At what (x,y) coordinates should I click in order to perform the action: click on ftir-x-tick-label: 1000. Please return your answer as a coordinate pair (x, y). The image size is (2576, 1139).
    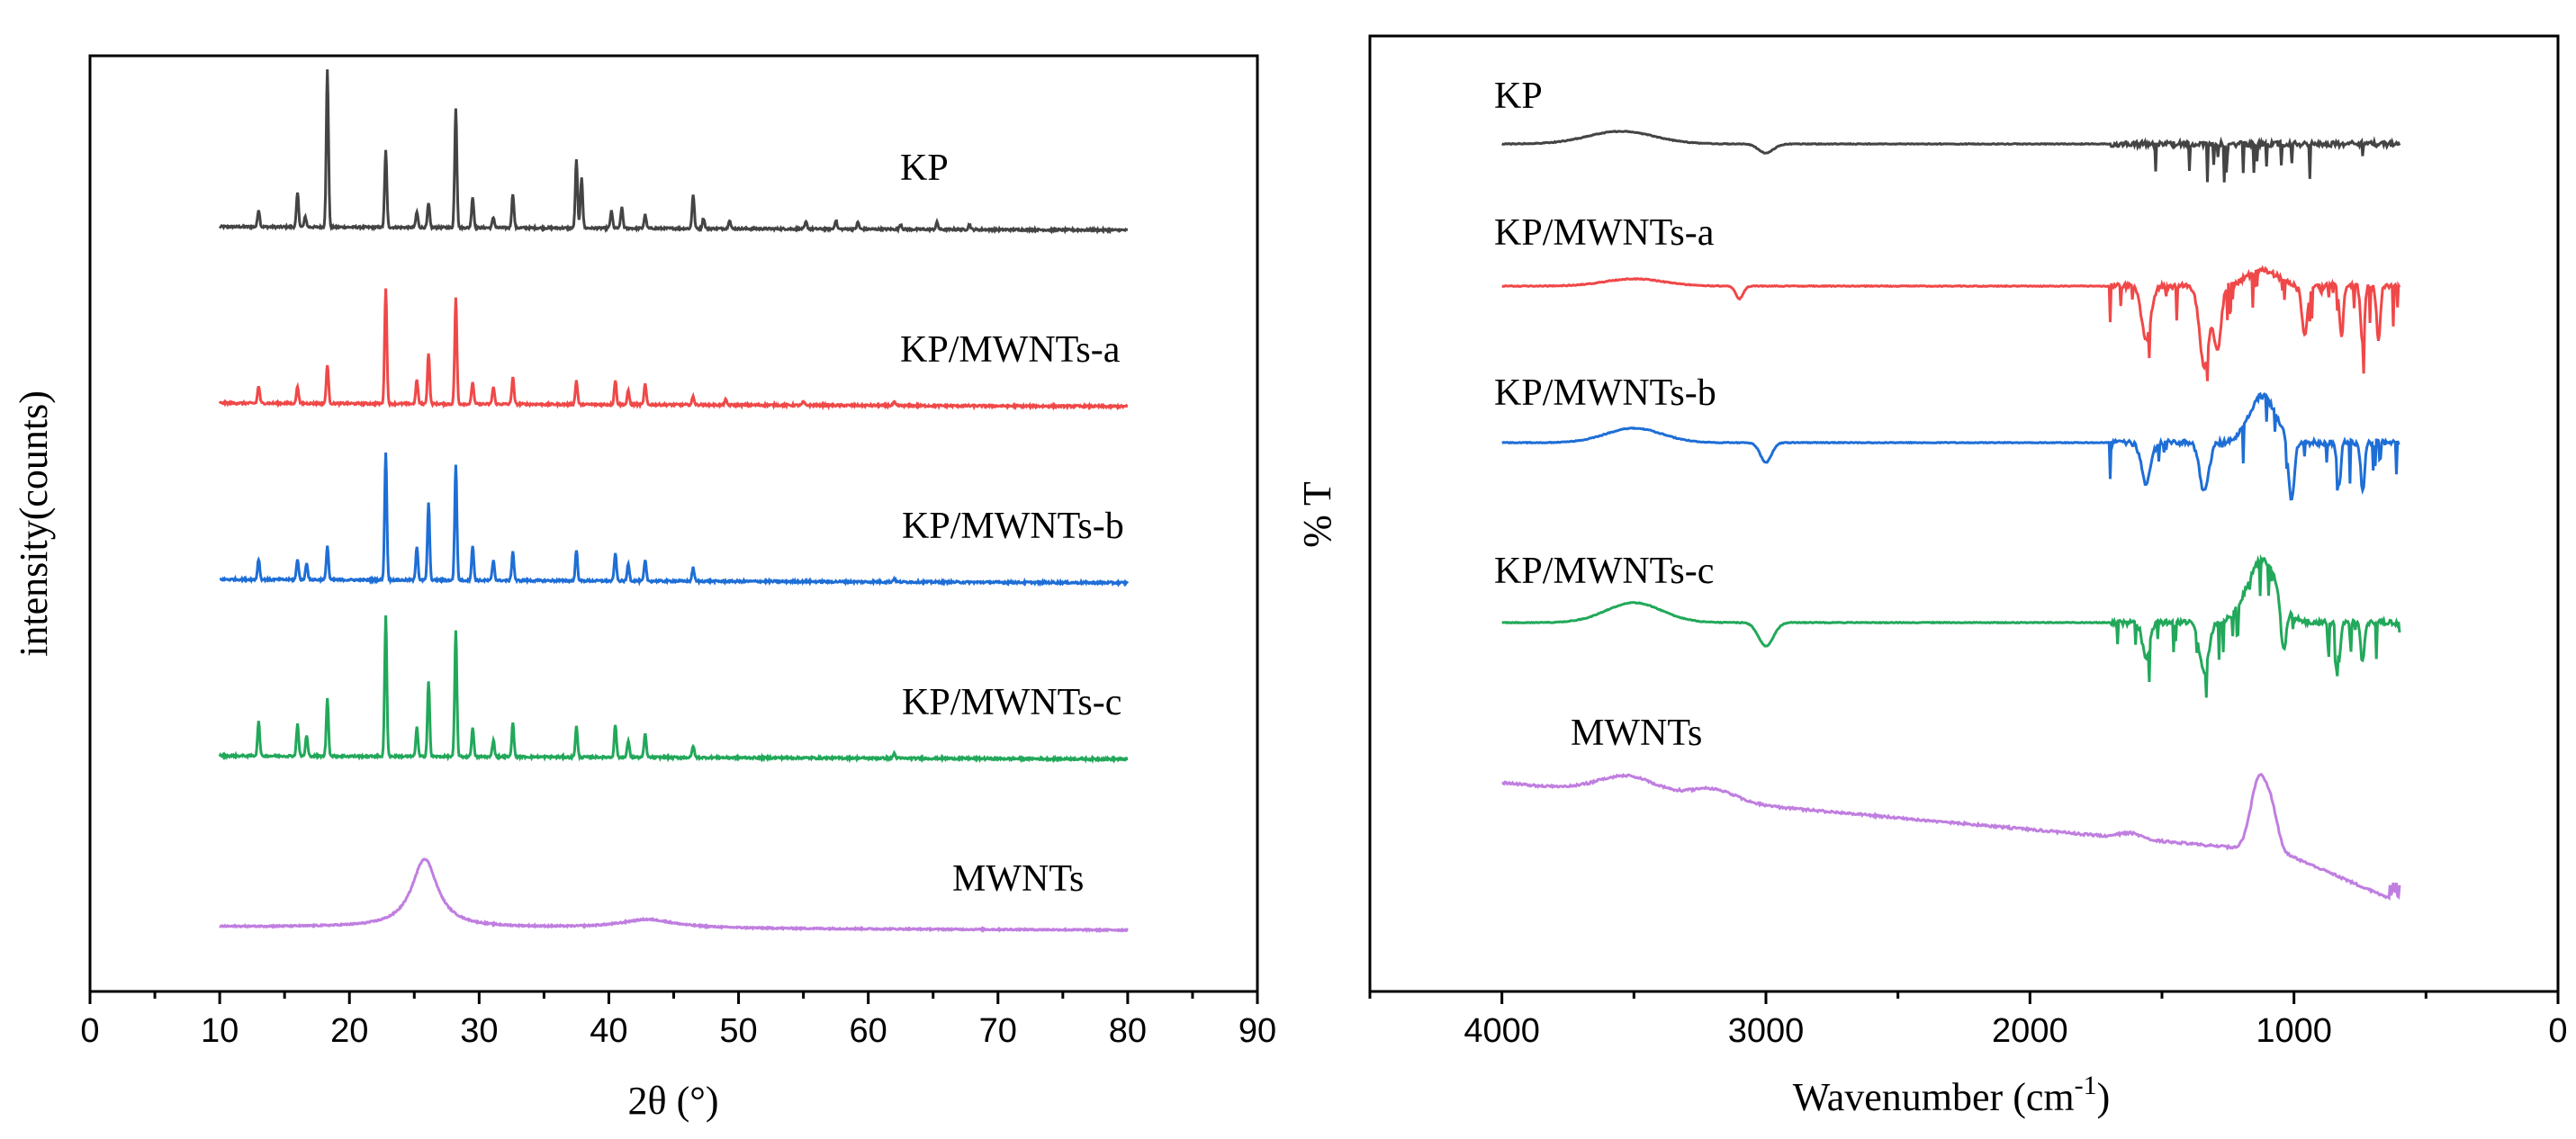
    Looking at the image, I should click on (2294, 1031).